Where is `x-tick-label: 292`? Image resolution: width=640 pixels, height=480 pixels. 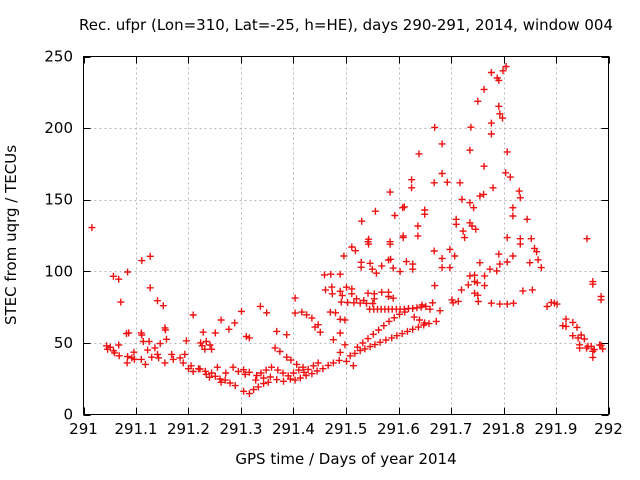
x-tick-label: 292 is located at coordinates (608, 429).